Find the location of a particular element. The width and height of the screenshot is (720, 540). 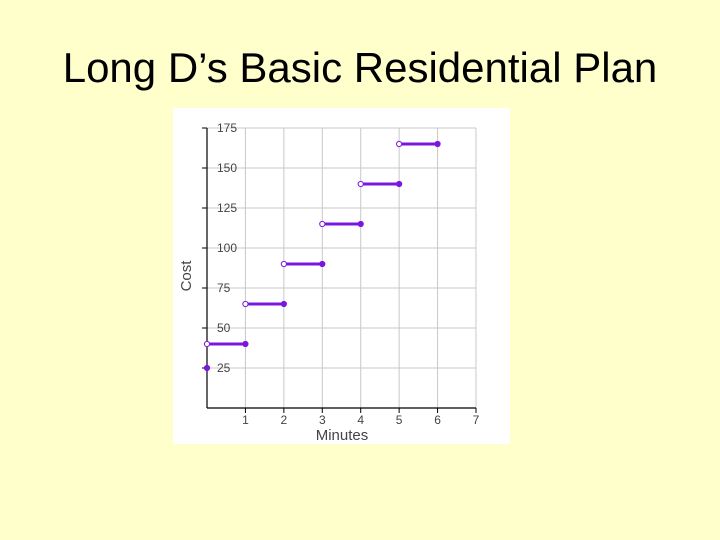

x-tick-label-3: 3 is located at coordinates (322, 420).